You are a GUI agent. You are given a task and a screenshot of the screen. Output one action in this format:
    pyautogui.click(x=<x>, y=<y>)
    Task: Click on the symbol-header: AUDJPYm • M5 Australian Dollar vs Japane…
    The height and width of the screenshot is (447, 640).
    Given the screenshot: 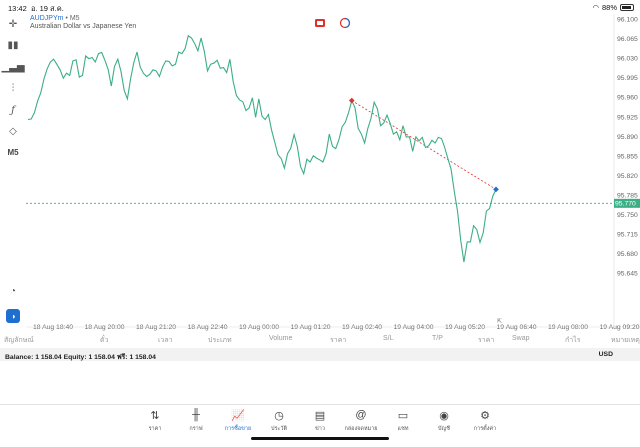 What is the action you would take?
    pyautogui.click(x=83, y=22)
    